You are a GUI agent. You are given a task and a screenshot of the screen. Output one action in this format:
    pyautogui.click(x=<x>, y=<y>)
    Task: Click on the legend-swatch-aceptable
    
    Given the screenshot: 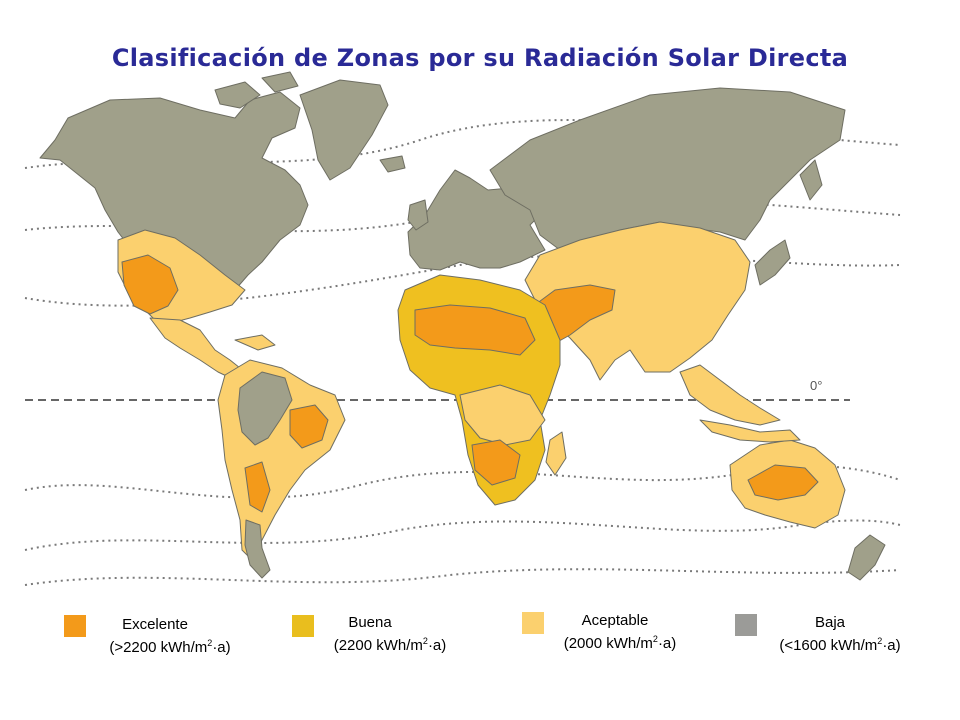 What is the action you would take?
    pyautogui.click(x=533, y=623)
    